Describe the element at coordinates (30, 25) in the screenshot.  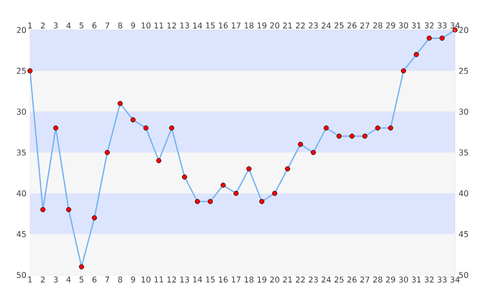
I see `x2-tick-label: 1` at that location.